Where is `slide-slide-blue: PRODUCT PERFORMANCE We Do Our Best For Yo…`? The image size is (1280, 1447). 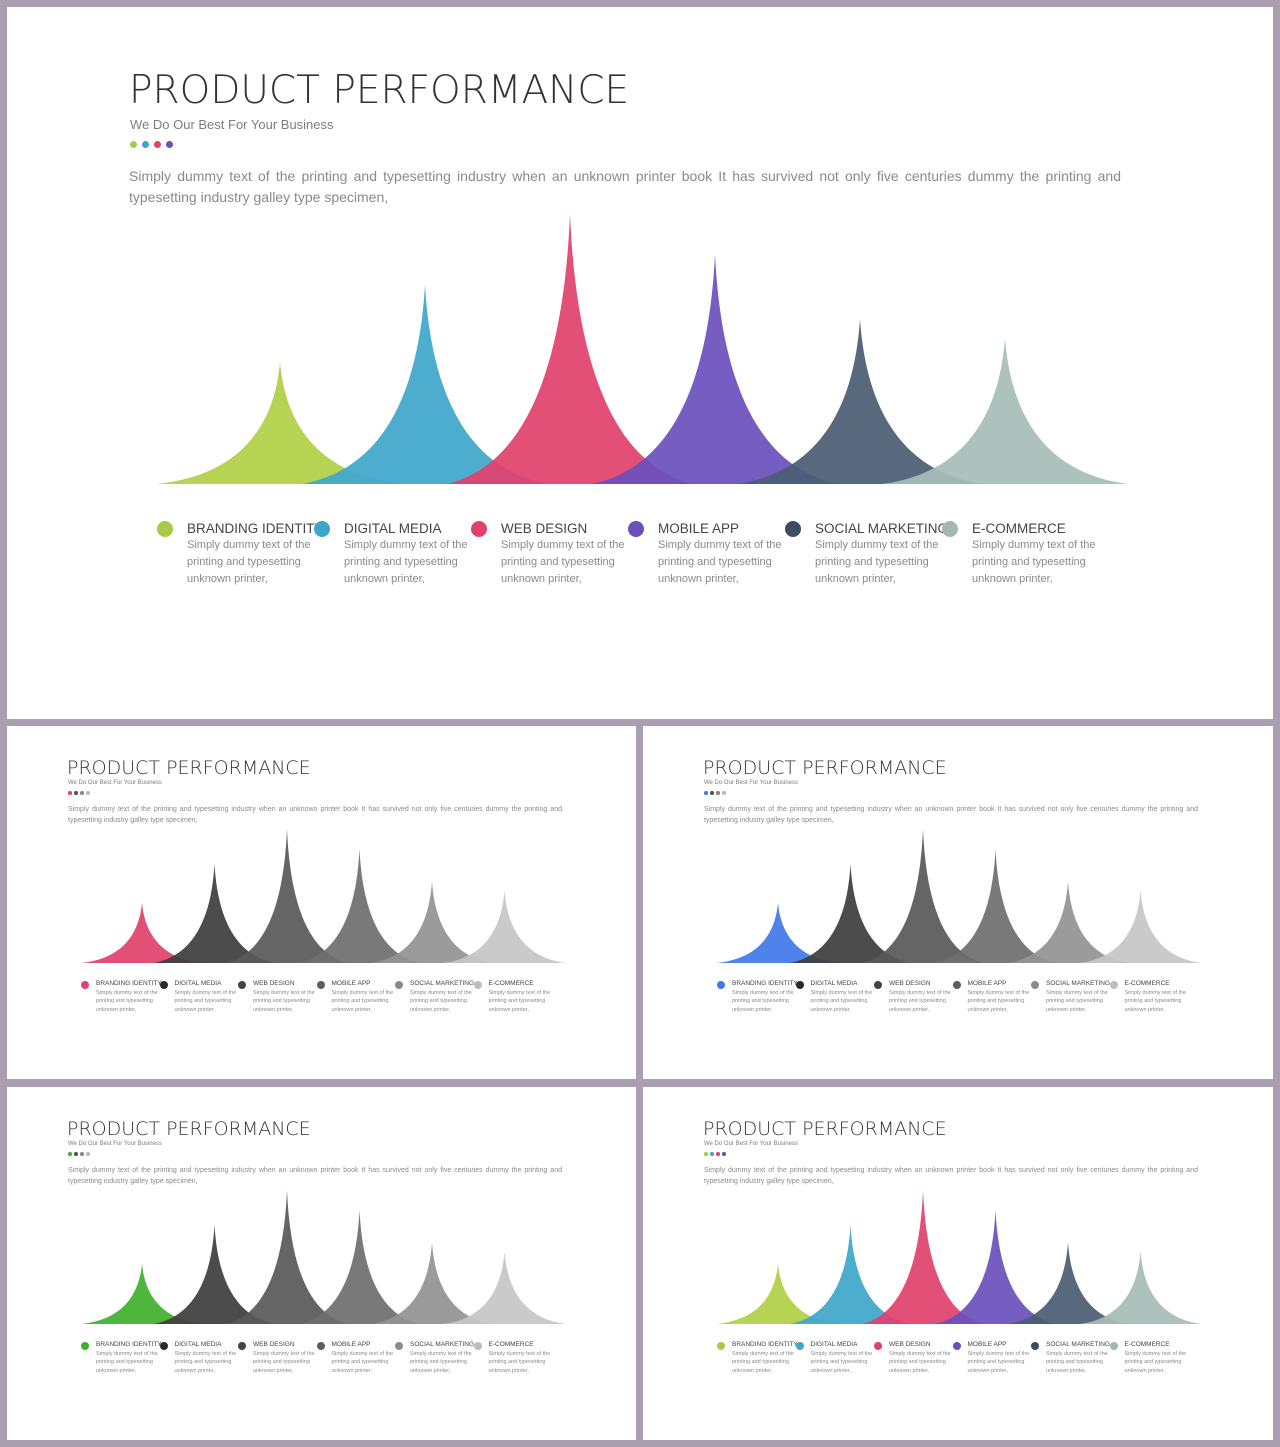
slide-slide-blue: PRODUCT PERFORMANCE We Do Our Best For Yo… is located at coordinates (958, 902).